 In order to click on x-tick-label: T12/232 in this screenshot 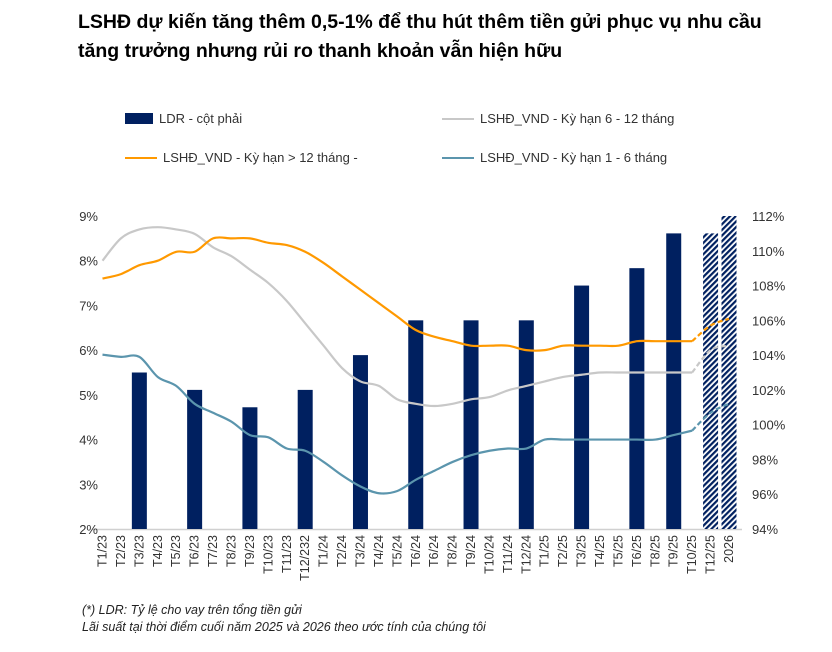, I will do `click(305, 558)`.